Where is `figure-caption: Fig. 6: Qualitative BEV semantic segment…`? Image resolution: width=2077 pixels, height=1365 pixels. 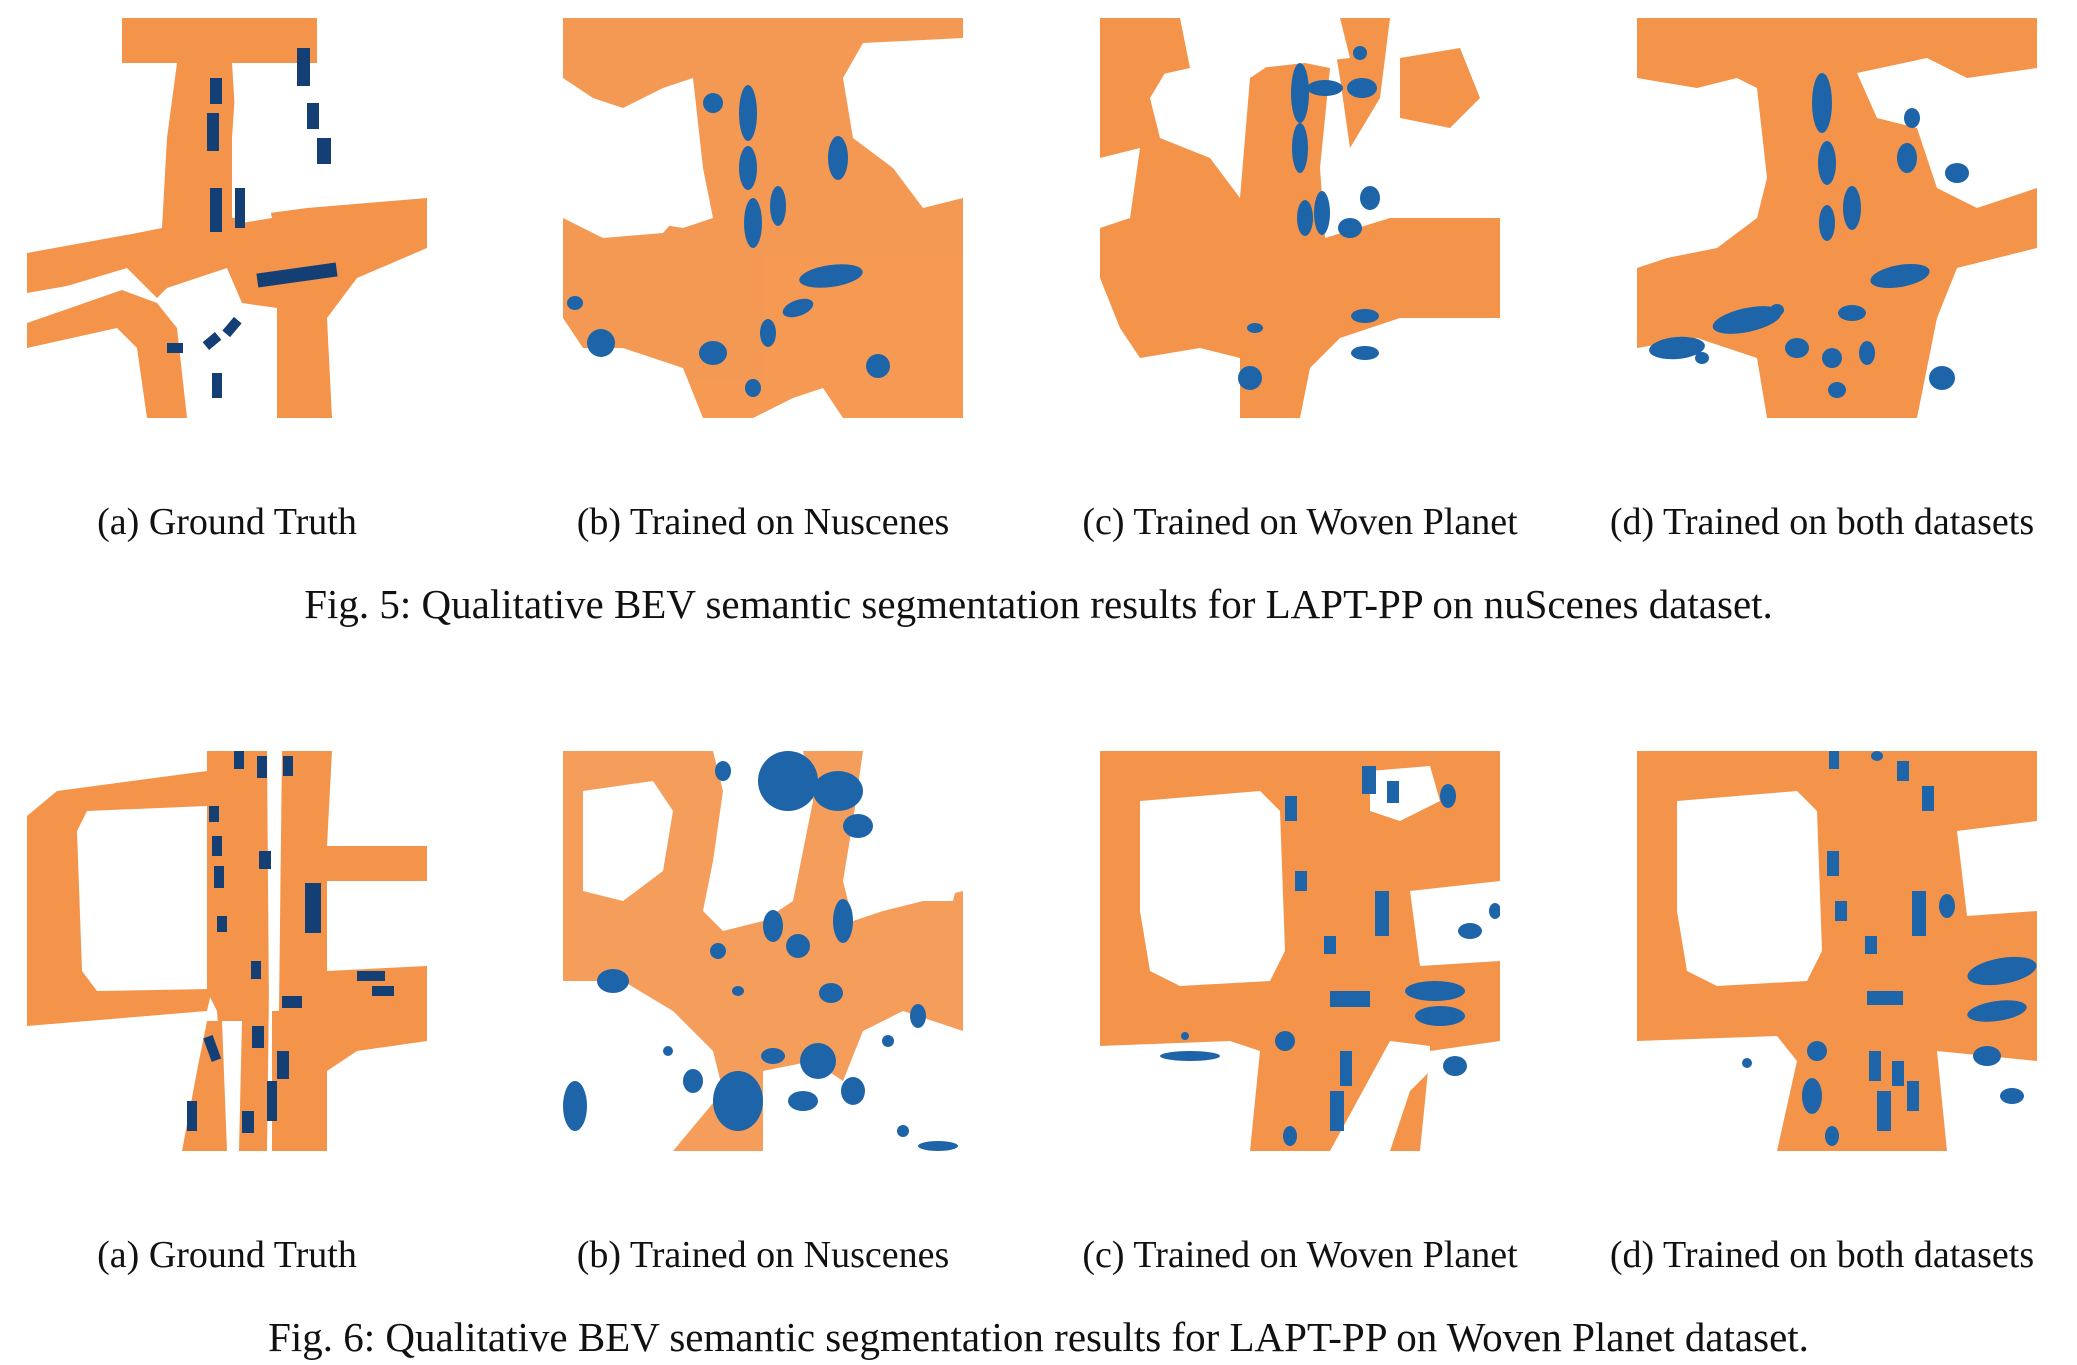
figure-caption: Fig. 6: Qualitative BEV semantic segment… is located at coordinates (1038, 1337).